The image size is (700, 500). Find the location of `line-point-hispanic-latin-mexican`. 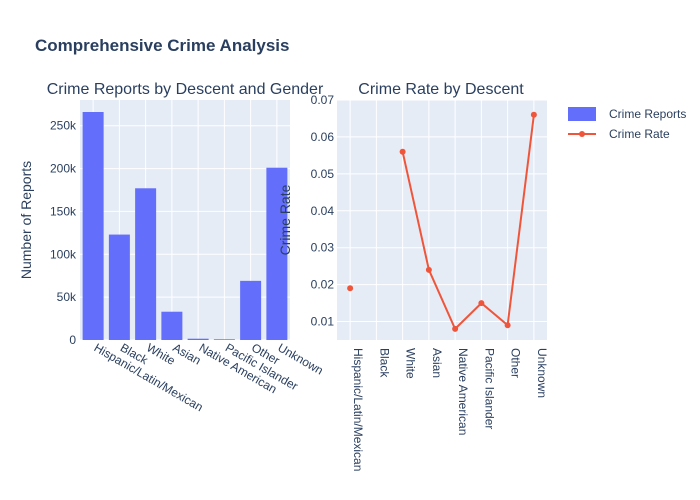

line-point-hispanic-latin-mexican is located at coordinates (350, 288).